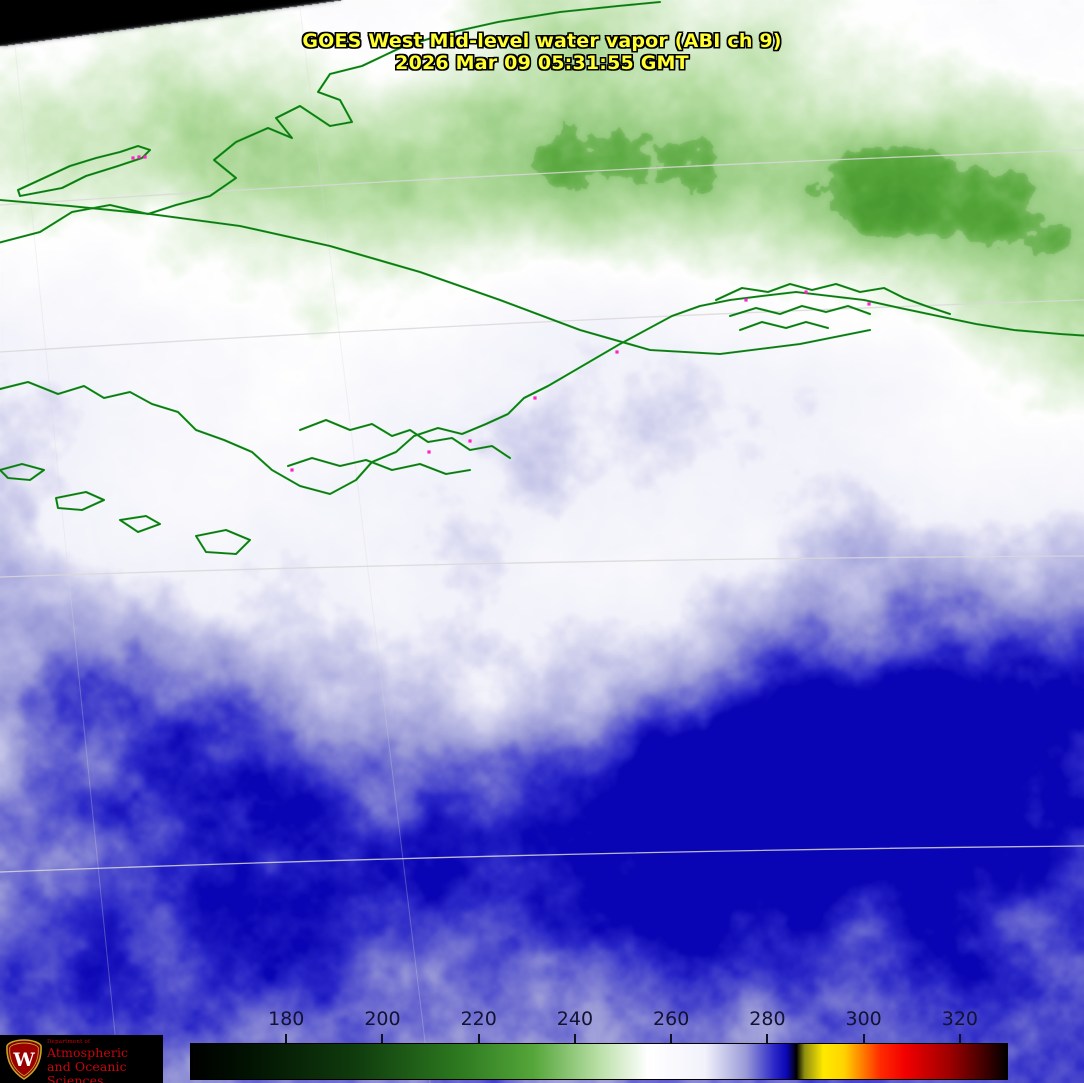  I want to click on uw-crest-icon: W, so click(24, 1059).